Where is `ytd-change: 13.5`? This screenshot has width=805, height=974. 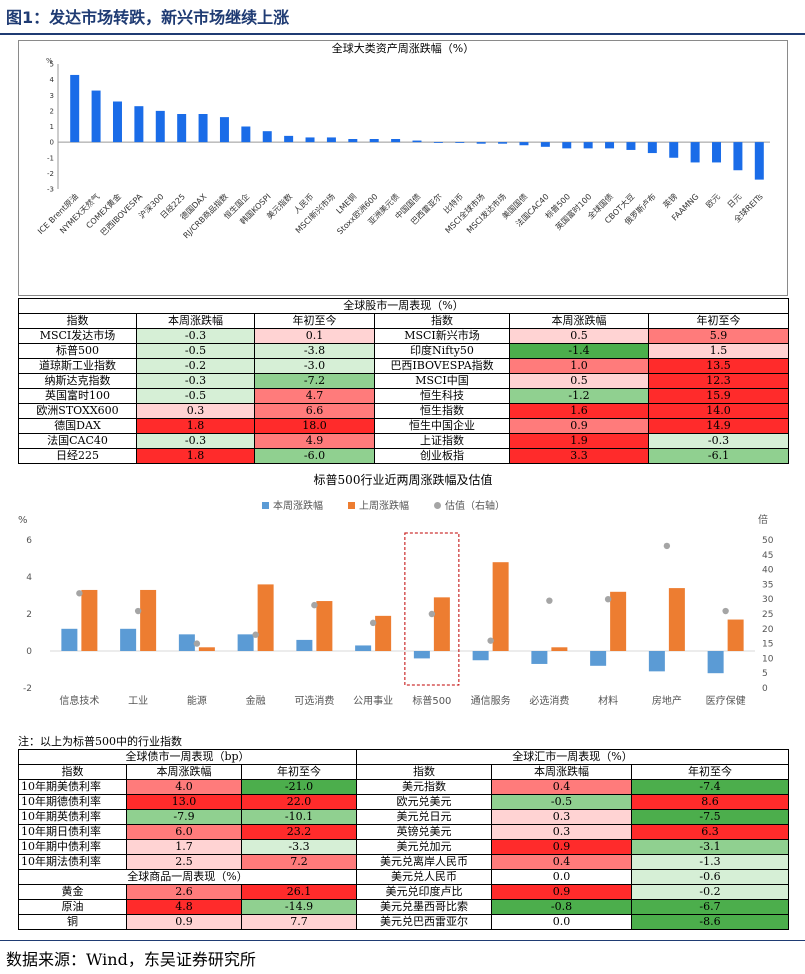 ytd-change: 13.5 is located at coordinates (718, 366).